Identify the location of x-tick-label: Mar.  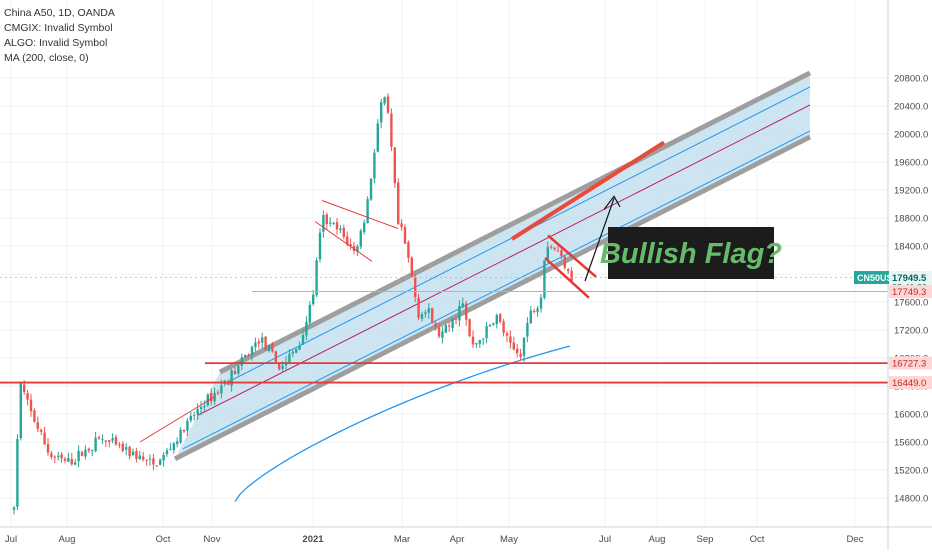
(402, 539).